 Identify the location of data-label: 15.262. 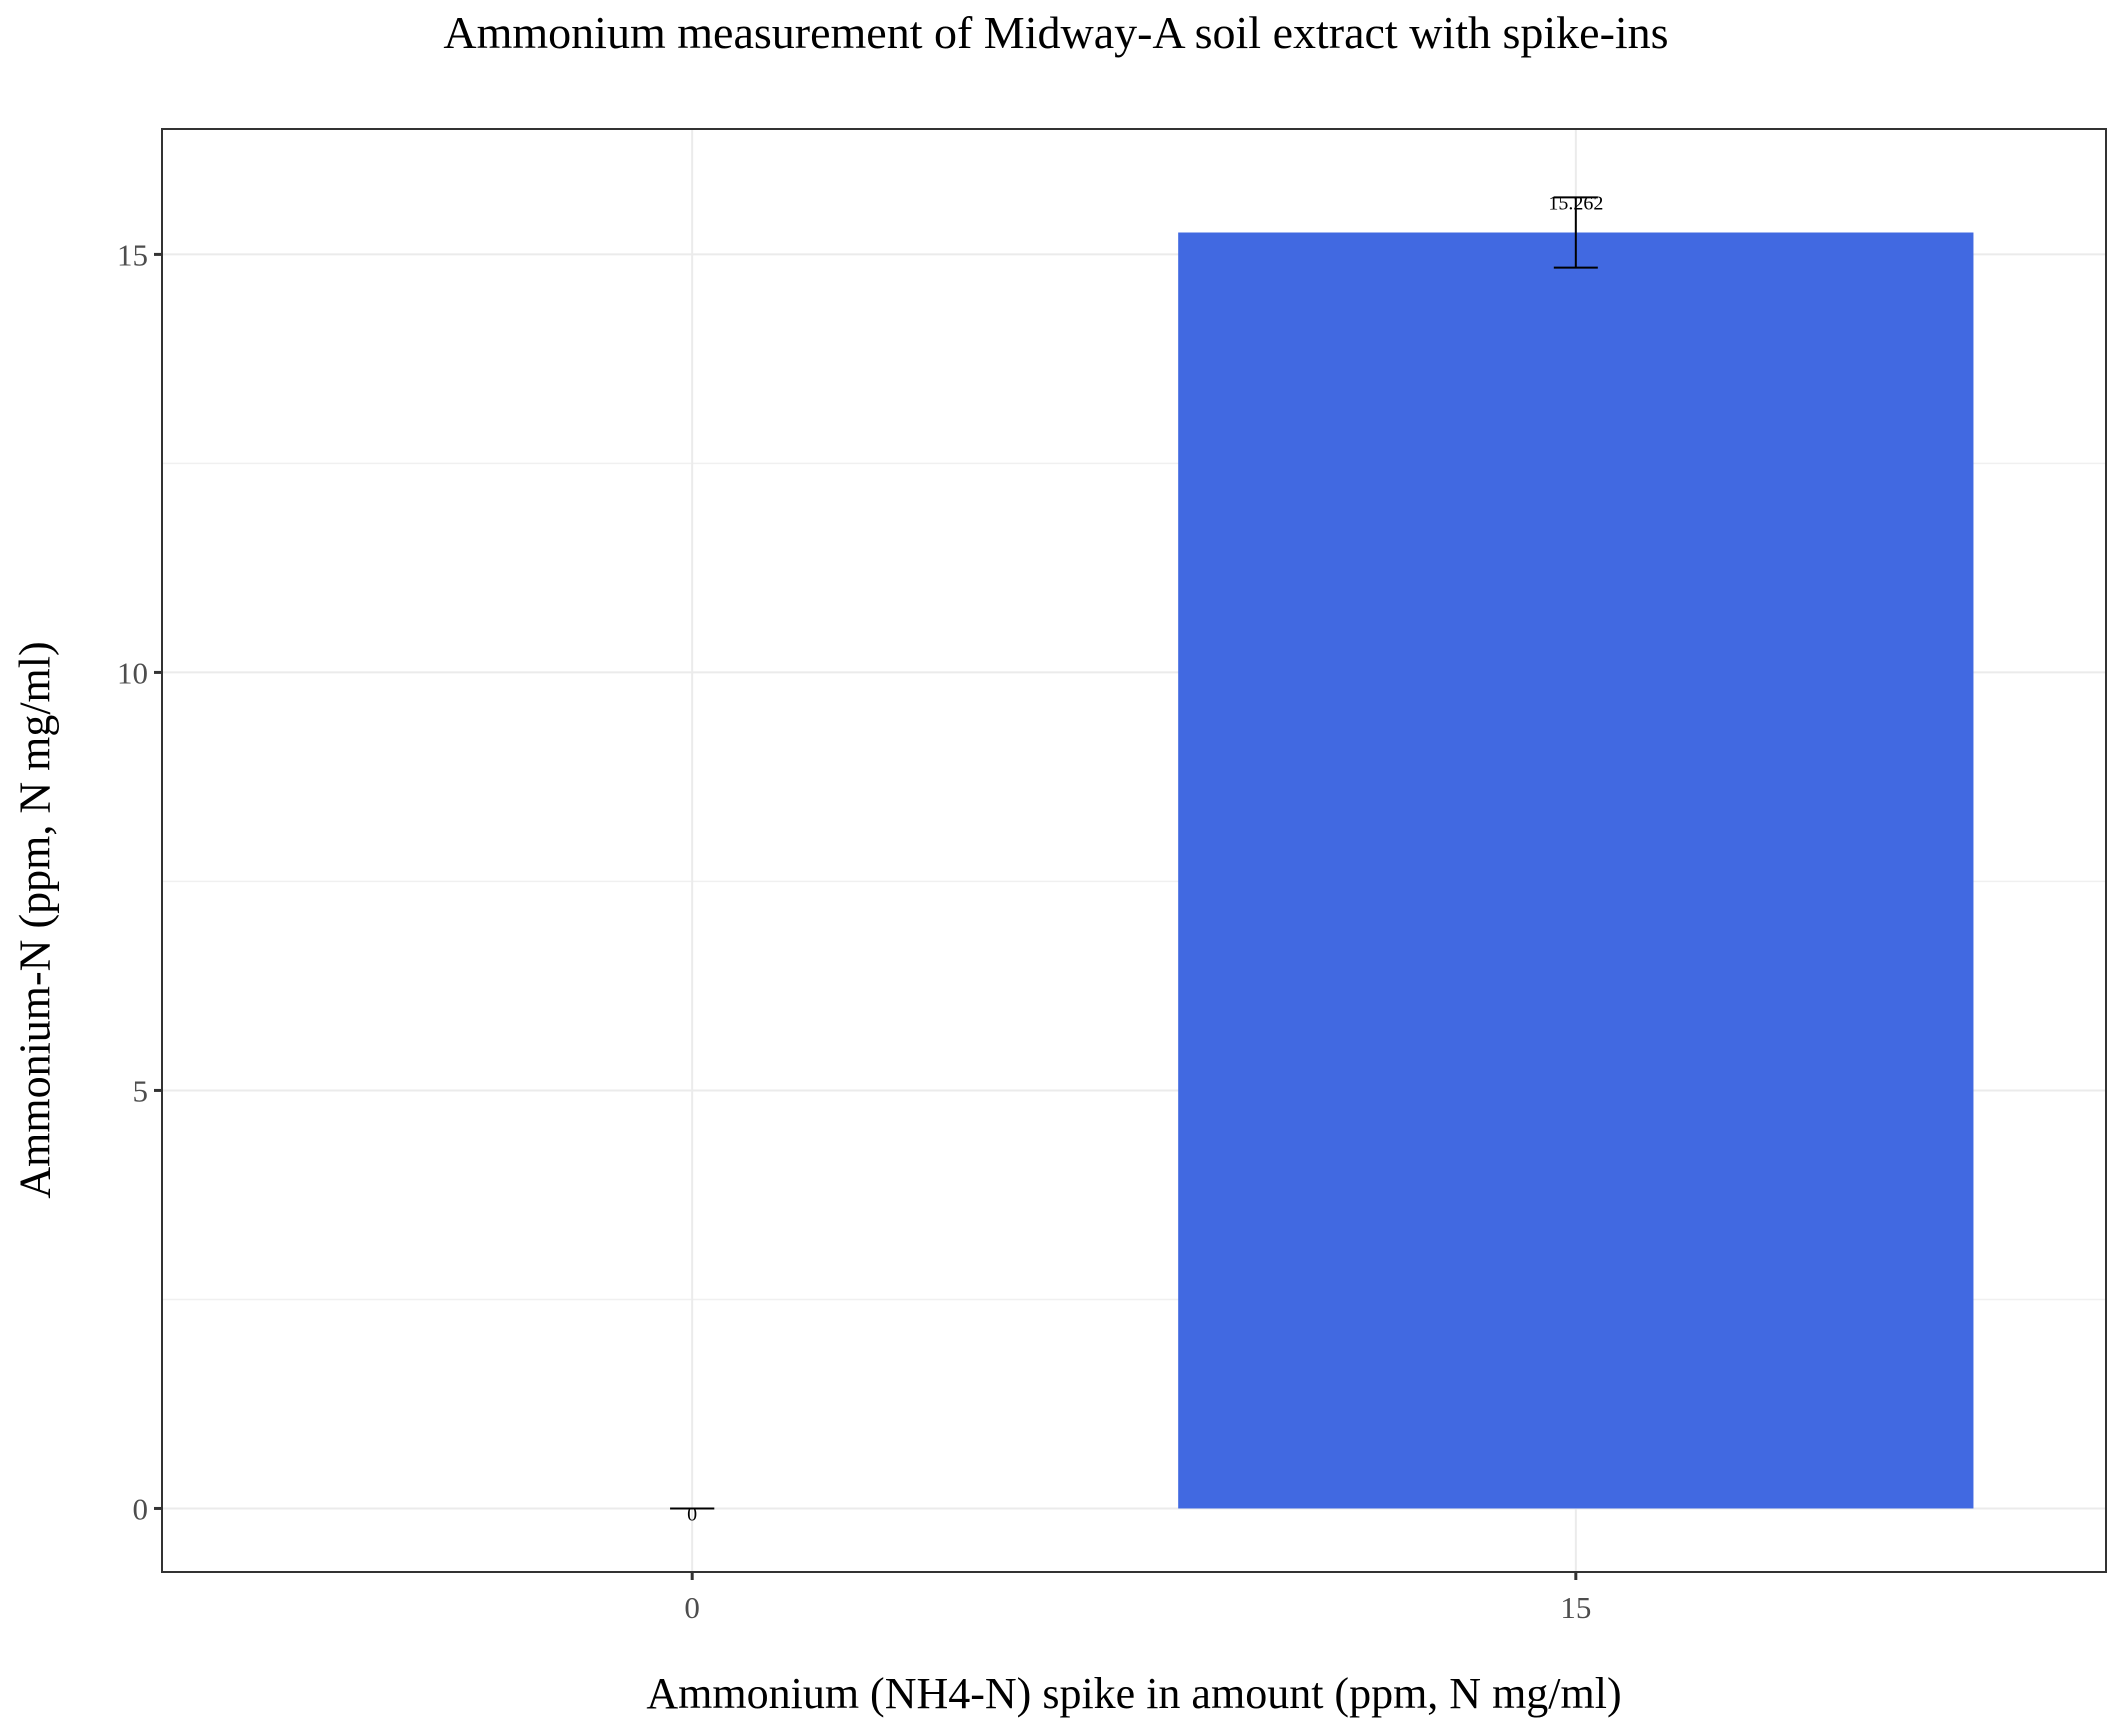
(1575, 203).